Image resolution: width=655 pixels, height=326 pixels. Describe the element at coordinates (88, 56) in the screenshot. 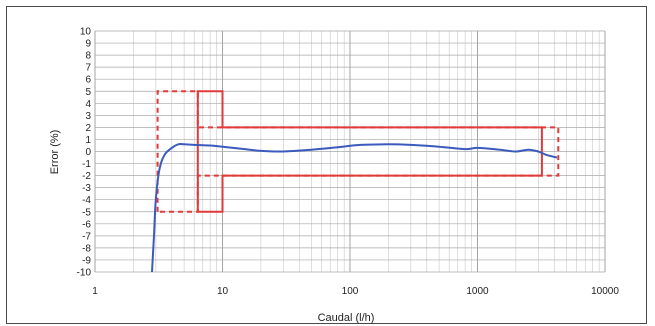

I see `y-tick-label: 8` at that location.